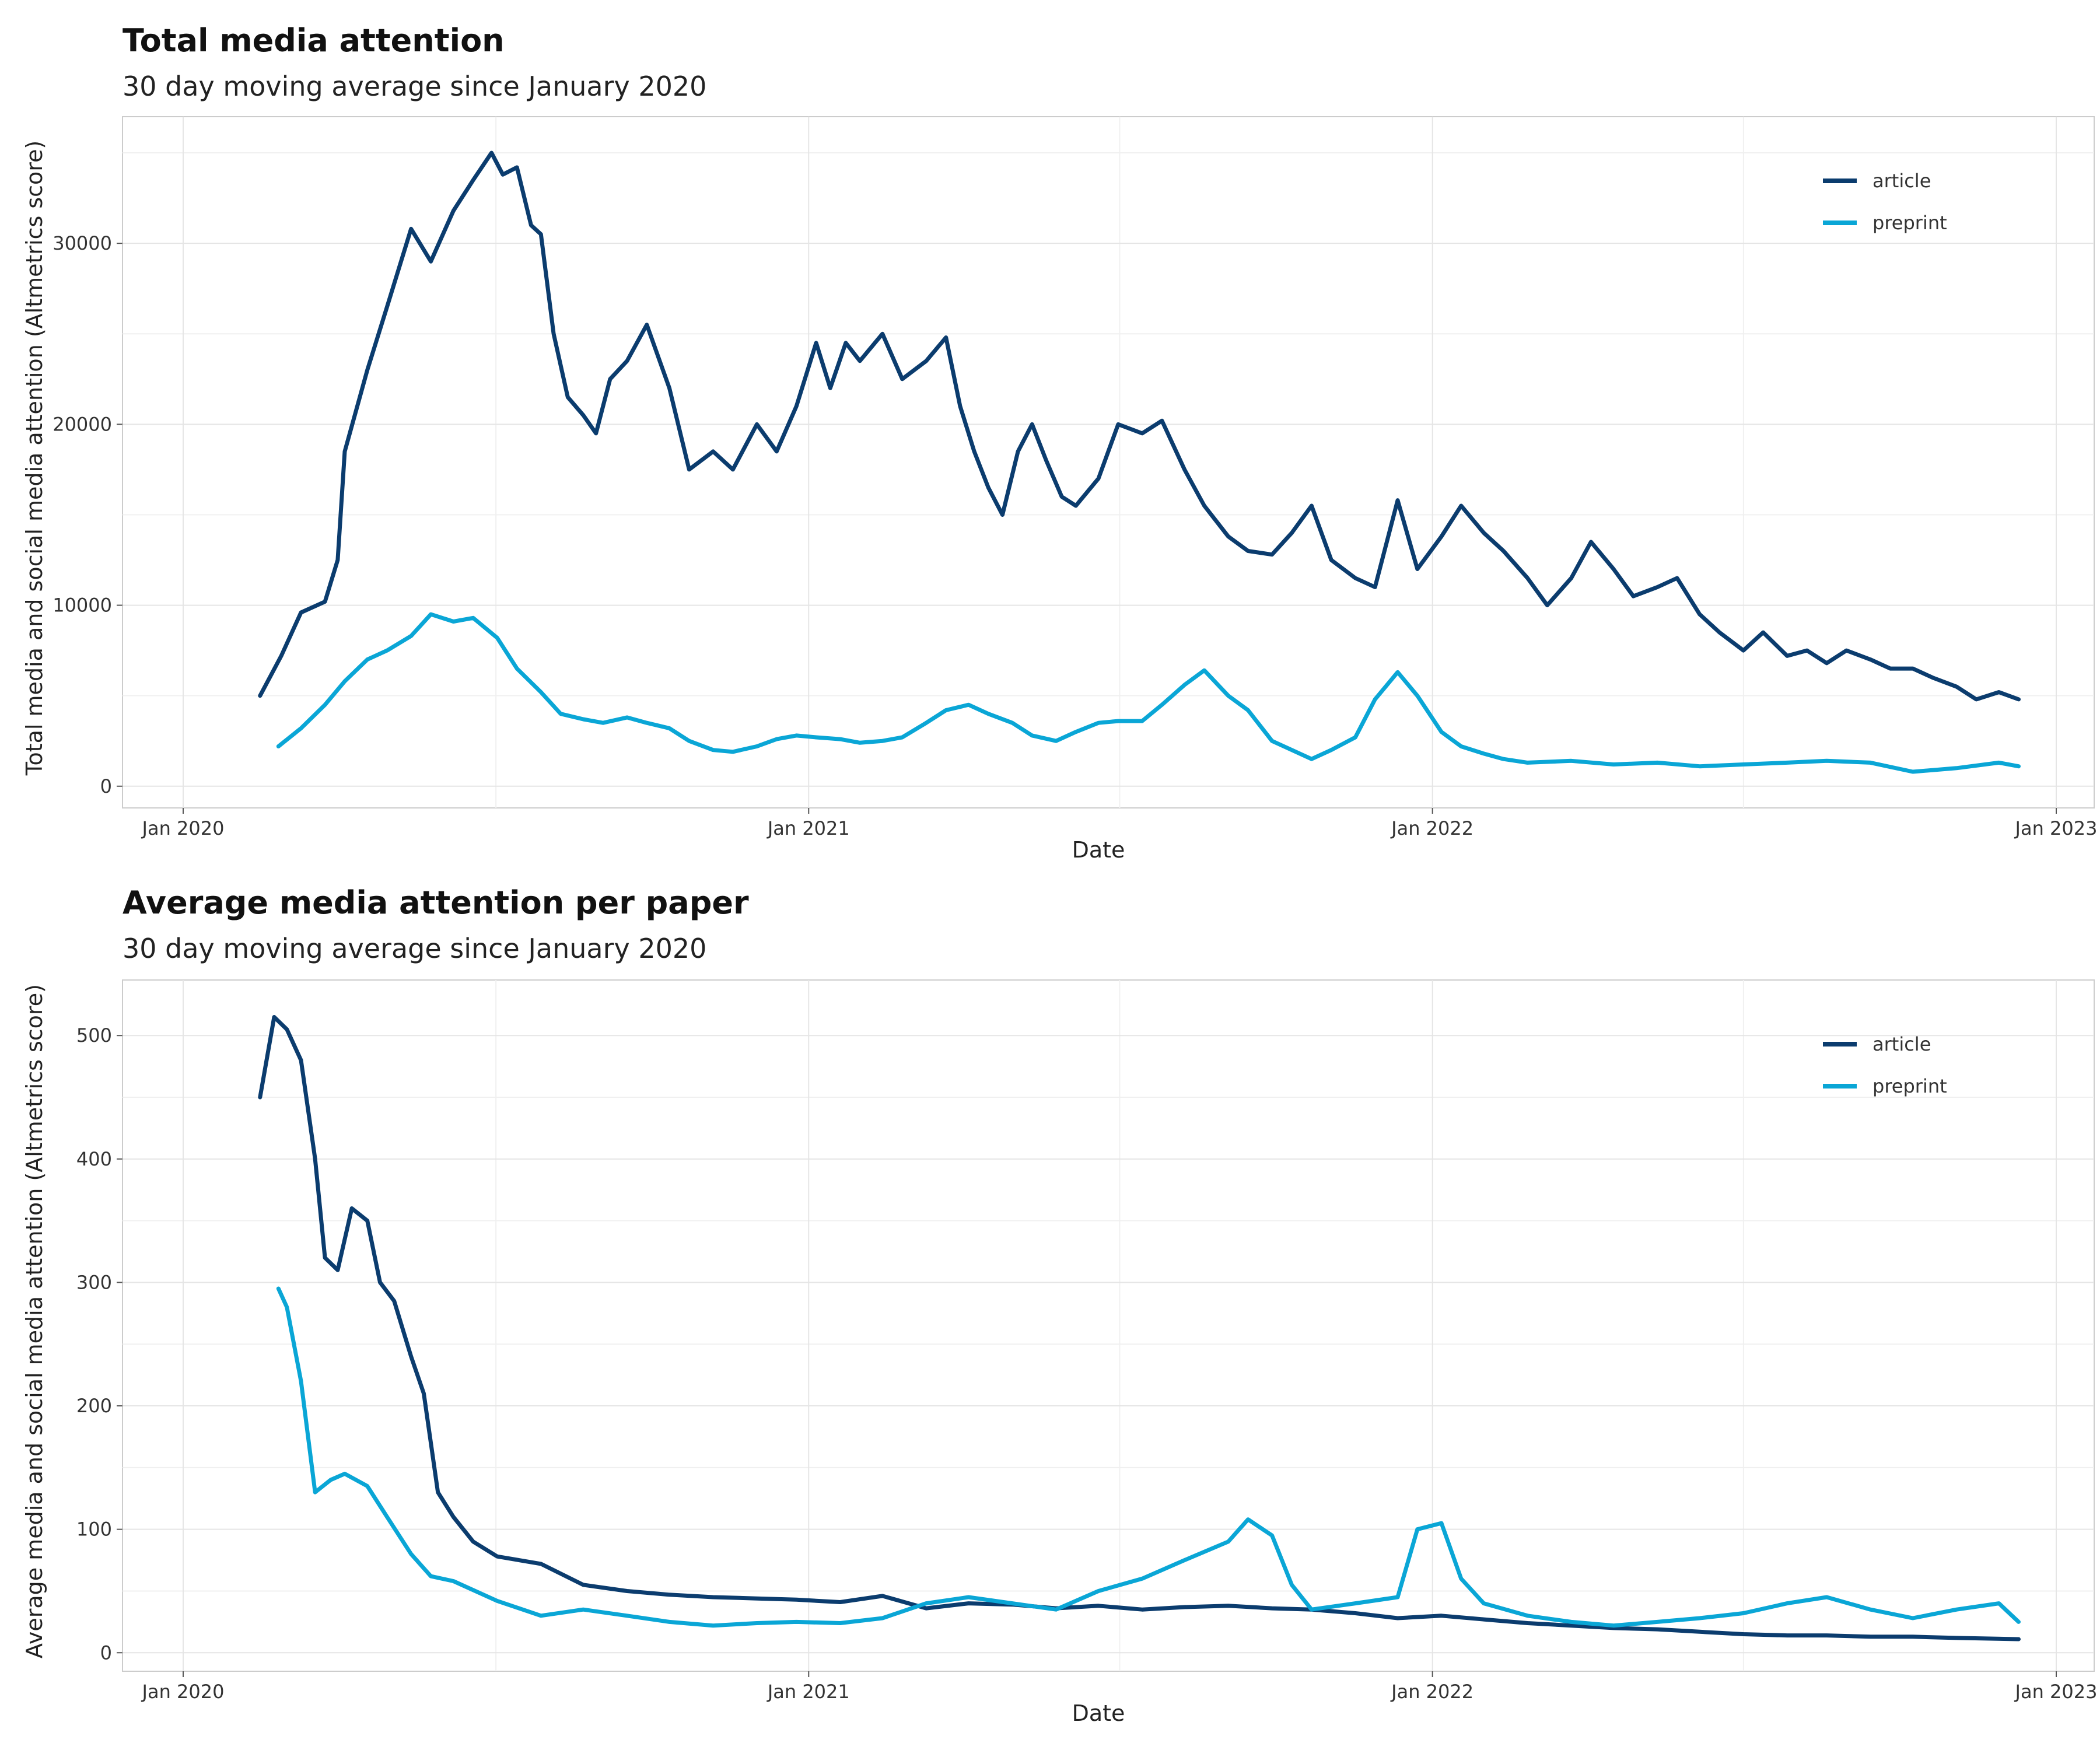  What do you see at coordinates (414, 86) in the screenshot?
I see `chart-1-subtitle: 30 day moving average since January 2020` at bounding box center [414, 86].